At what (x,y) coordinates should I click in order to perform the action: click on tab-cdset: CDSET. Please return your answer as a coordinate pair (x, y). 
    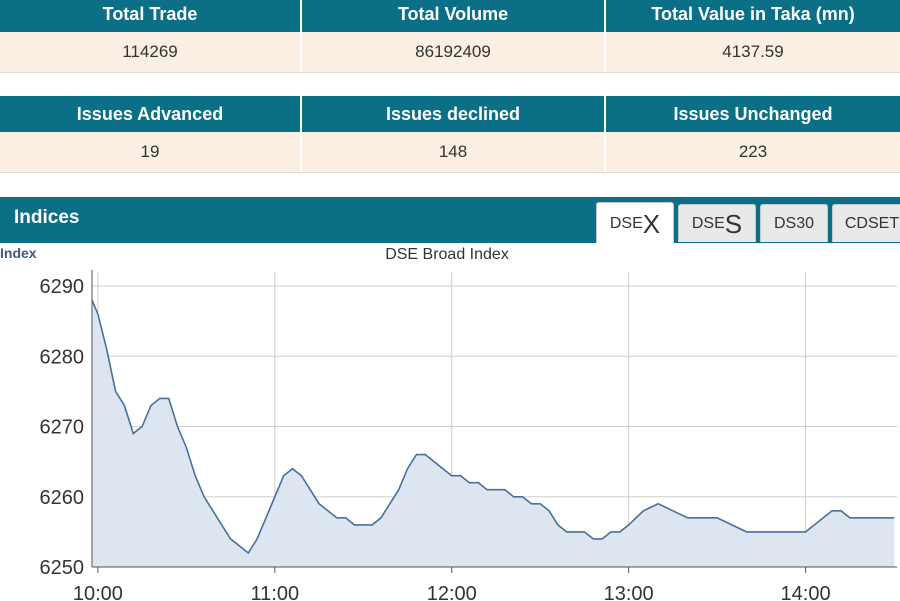
    Looking at the image, I should click on (866, 223).